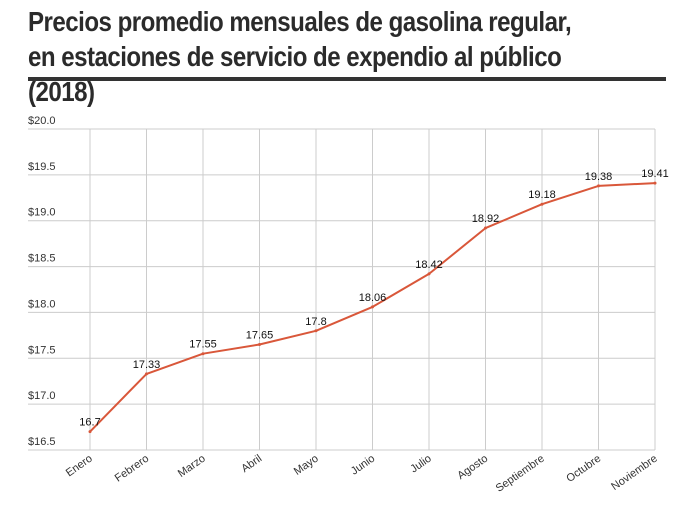 This screenshot has height=518, width=691. What do you see at coordinates (42, 121) in the screenshot?
I see `y-tick-label: $20.0` at bounding box center [42, 121].